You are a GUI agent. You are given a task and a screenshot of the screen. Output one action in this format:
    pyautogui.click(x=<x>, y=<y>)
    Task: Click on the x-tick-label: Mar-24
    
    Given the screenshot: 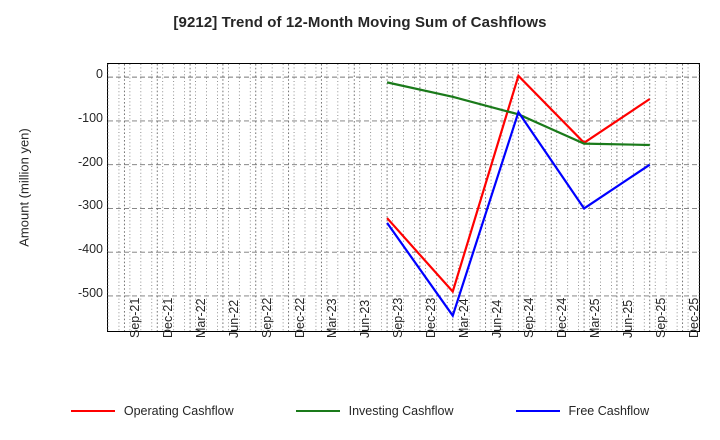 What is the action you would take?
    pyautogui.click(x=463, y=318)
    